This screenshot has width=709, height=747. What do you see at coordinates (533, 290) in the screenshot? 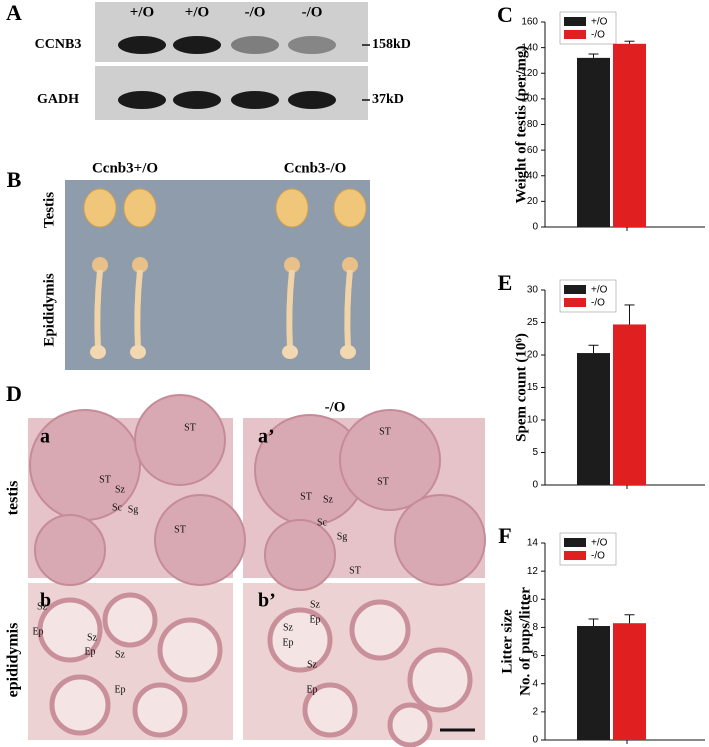
I see `y-tick-label: 30` at bounding box center [533, 290].